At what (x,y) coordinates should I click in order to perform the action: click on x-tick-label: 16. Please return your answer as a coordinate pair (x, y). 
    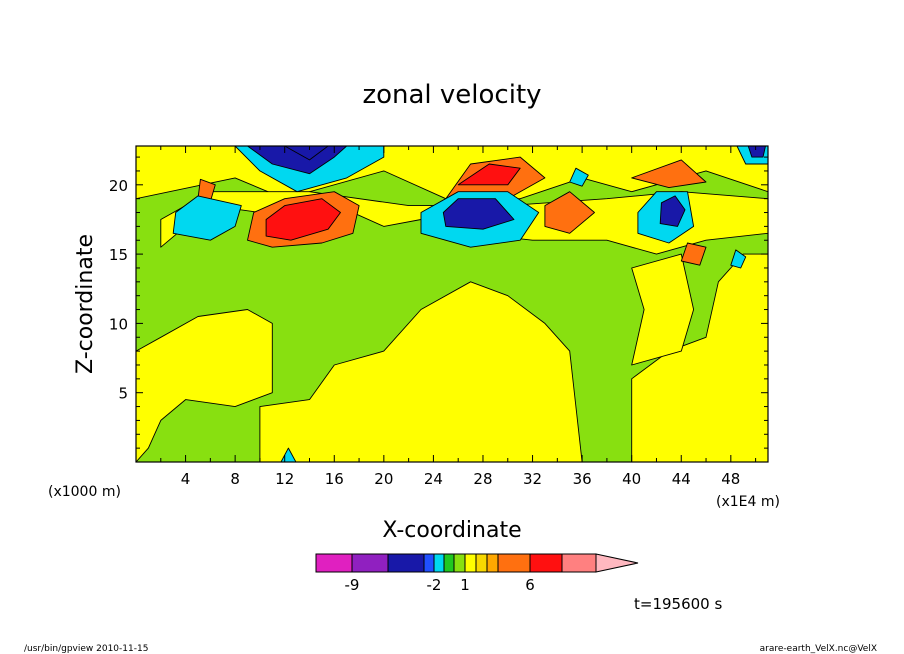
    Looking at the image, I should click on (334, 479).